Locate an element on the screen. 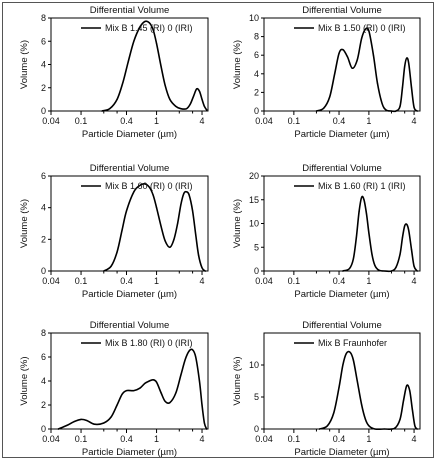  y-tick-label: 6 is located at coordinates (43, 41).